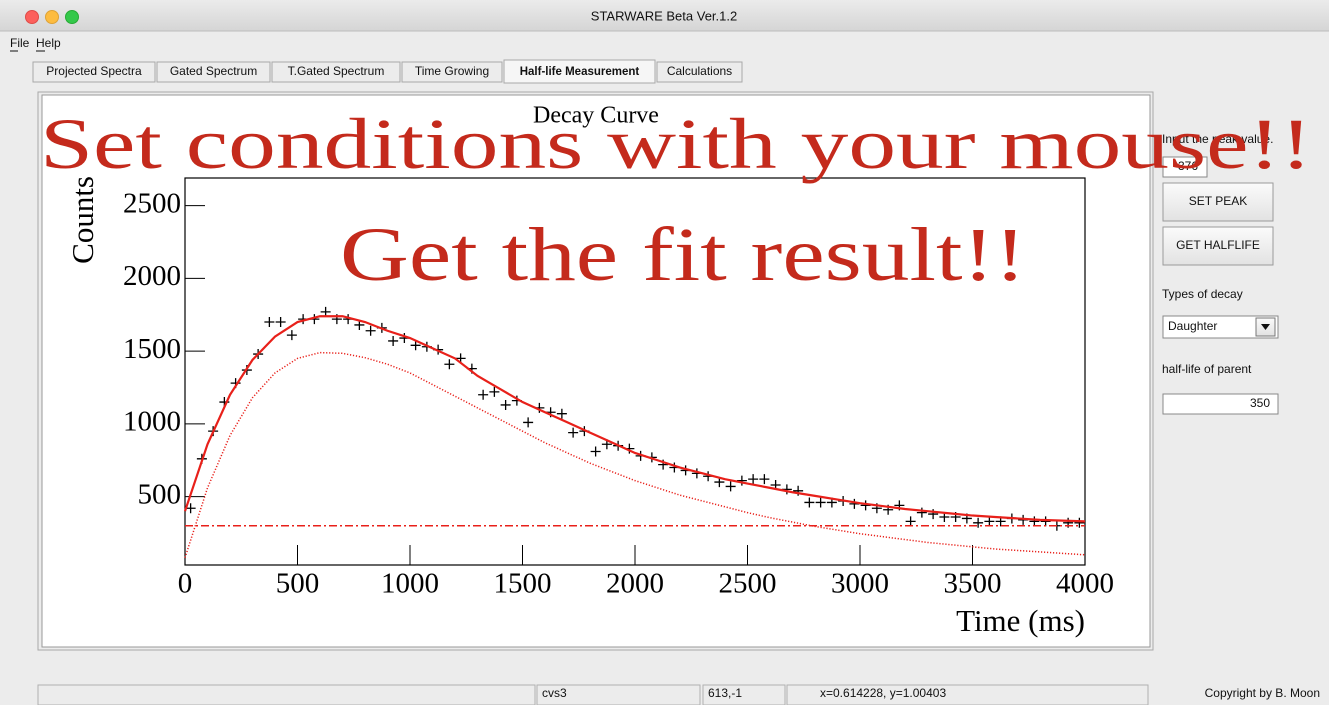 The height and width of the screenshot is (705, 1329). What do you see at coordinates (1260, 403) in the screenshot?
I see `parent-input-text: 350` at bounding box center [1260, 403].